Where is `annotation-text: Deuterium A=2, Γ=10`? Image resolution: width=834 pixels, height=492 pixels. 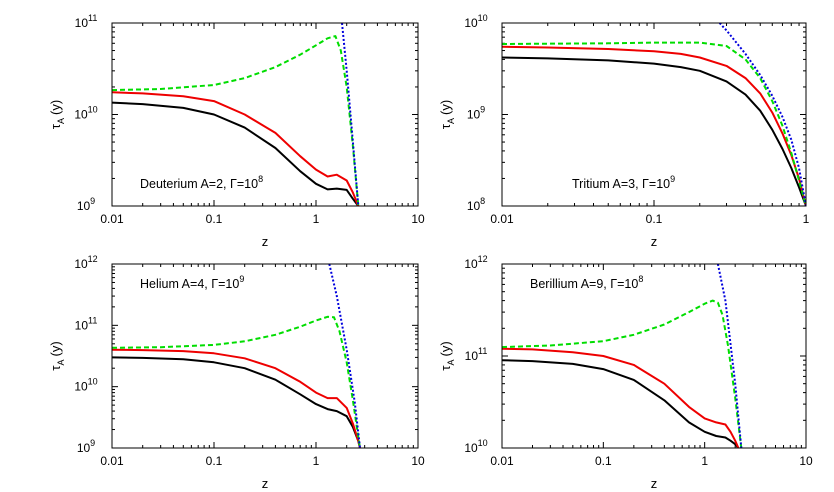
annotation-text: Deuterium A=2, Γ=10 is located at coordinates (199, 184).